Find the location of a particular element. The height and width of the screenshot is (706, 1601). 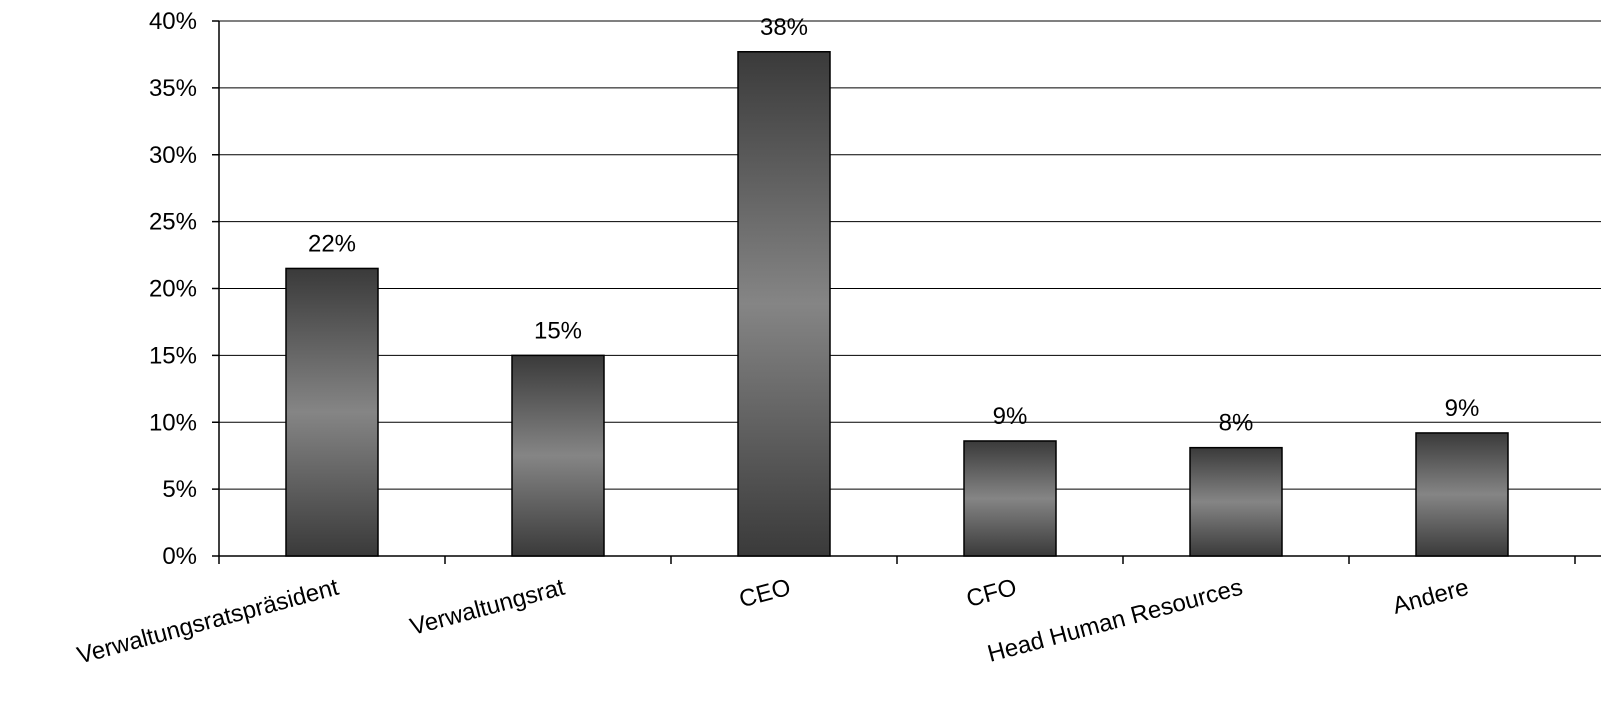

data-label: 8% is located at coordinates (1236, 423).